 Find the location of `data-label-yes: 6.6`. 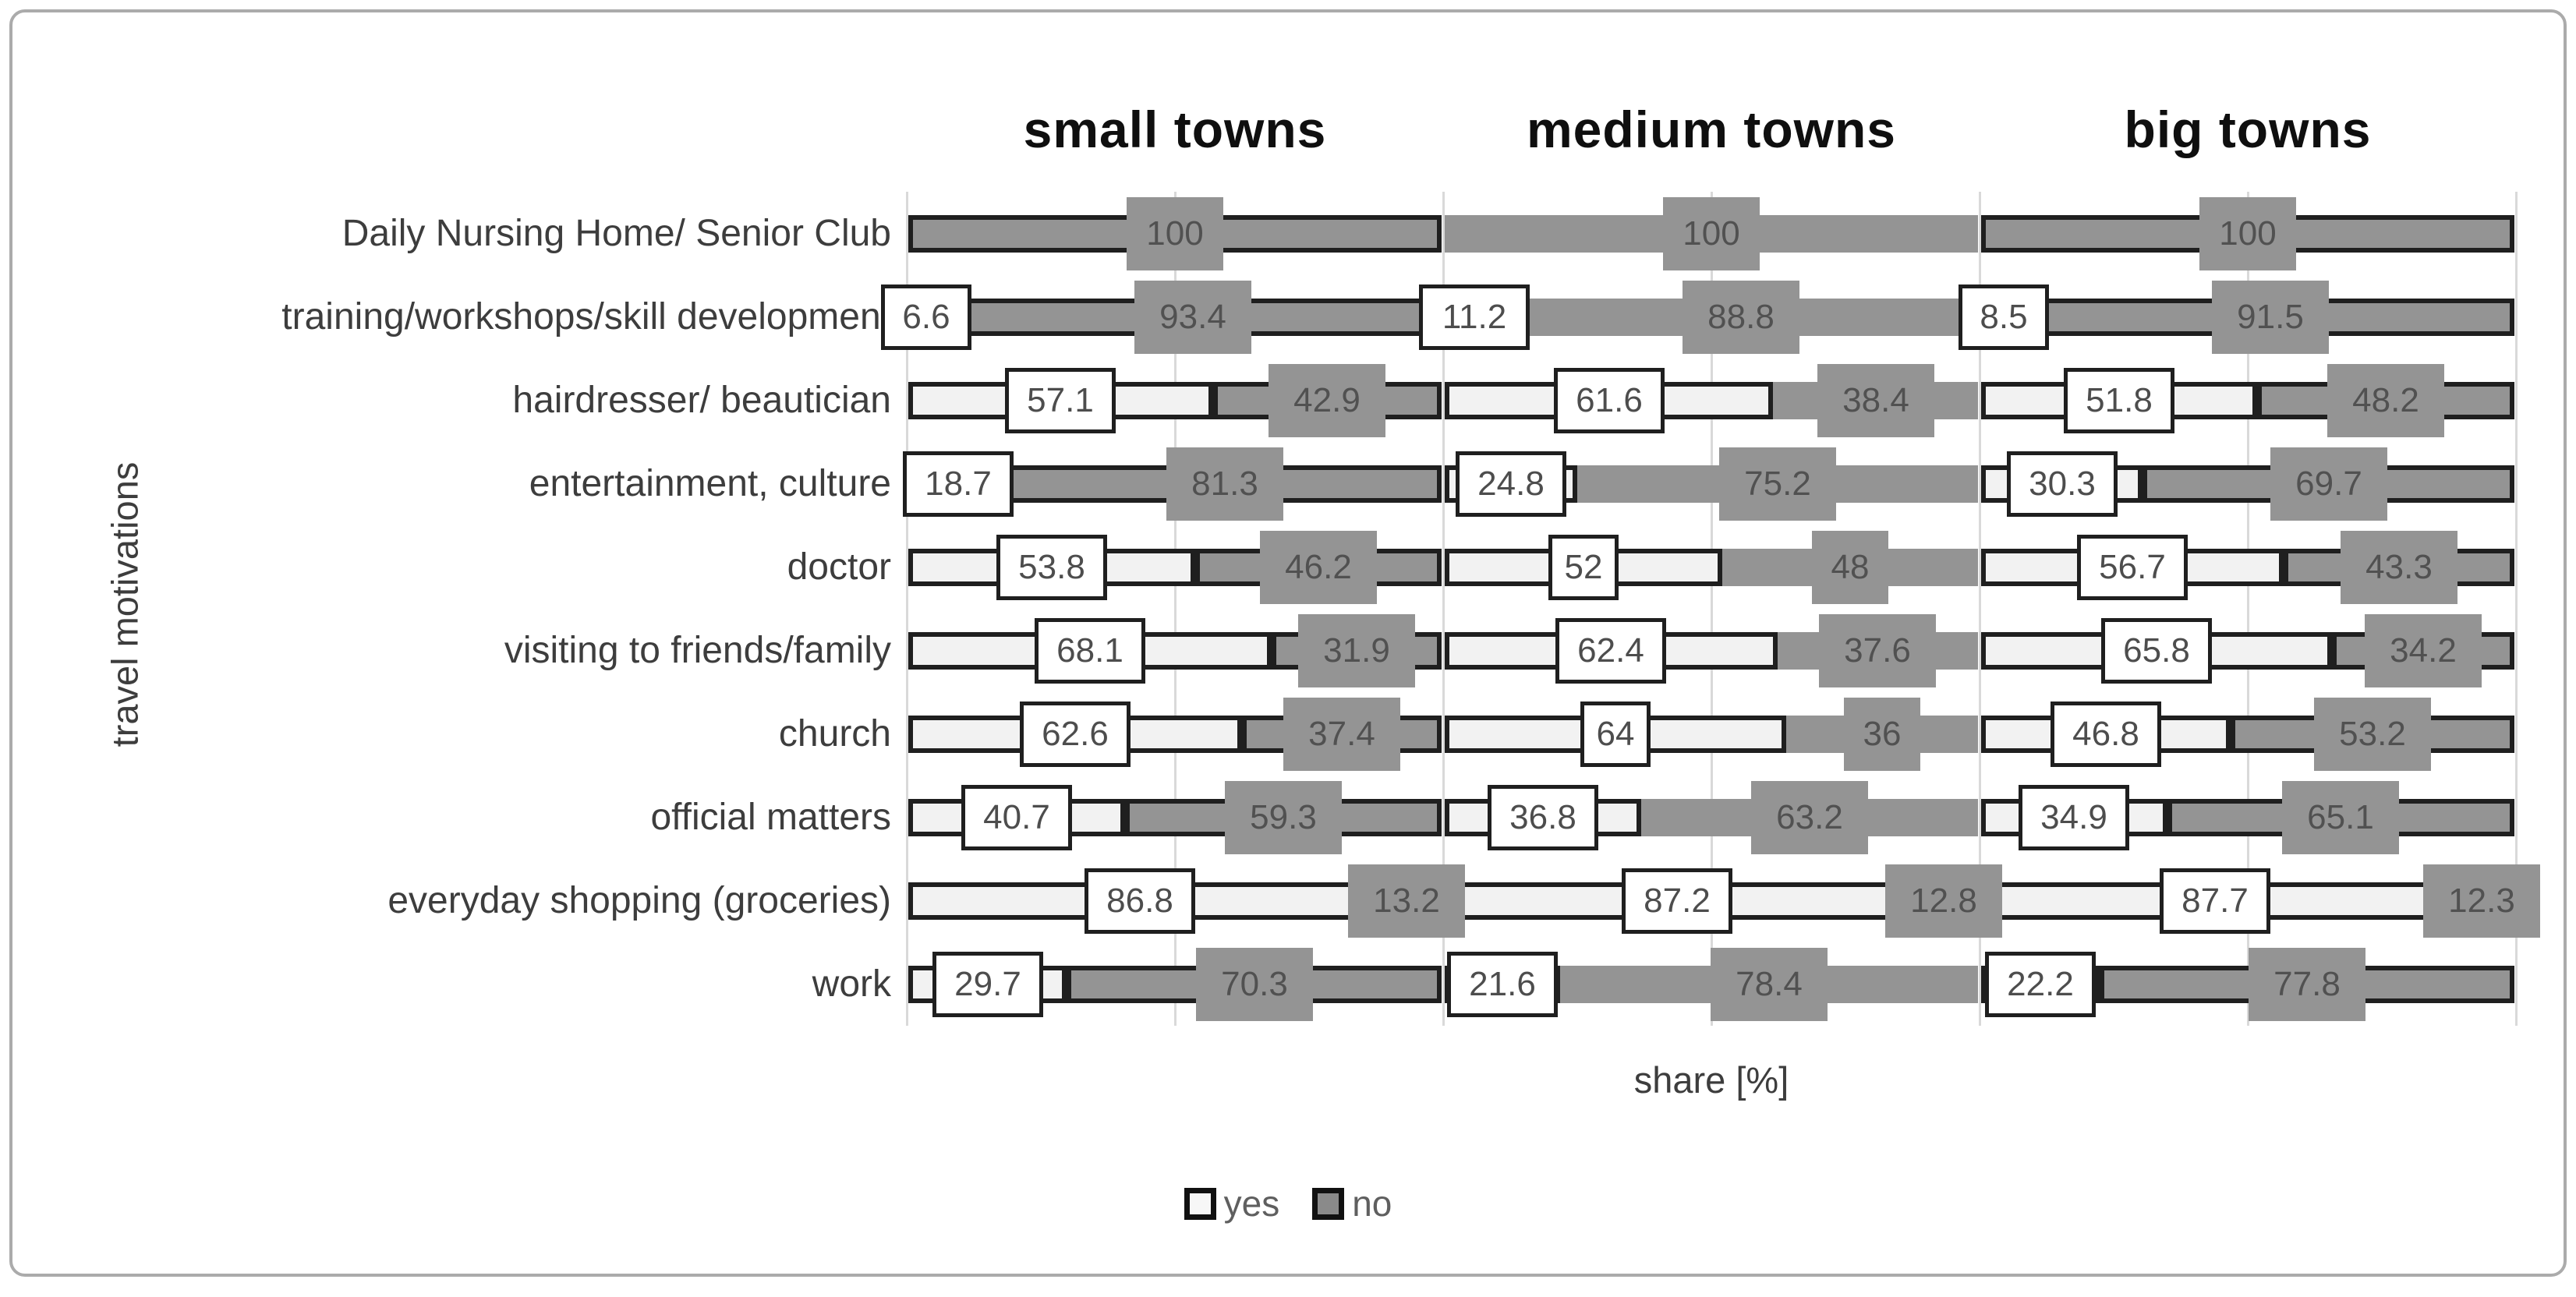

data-label-yes: 6.6 is located at coordinates (926, 317).